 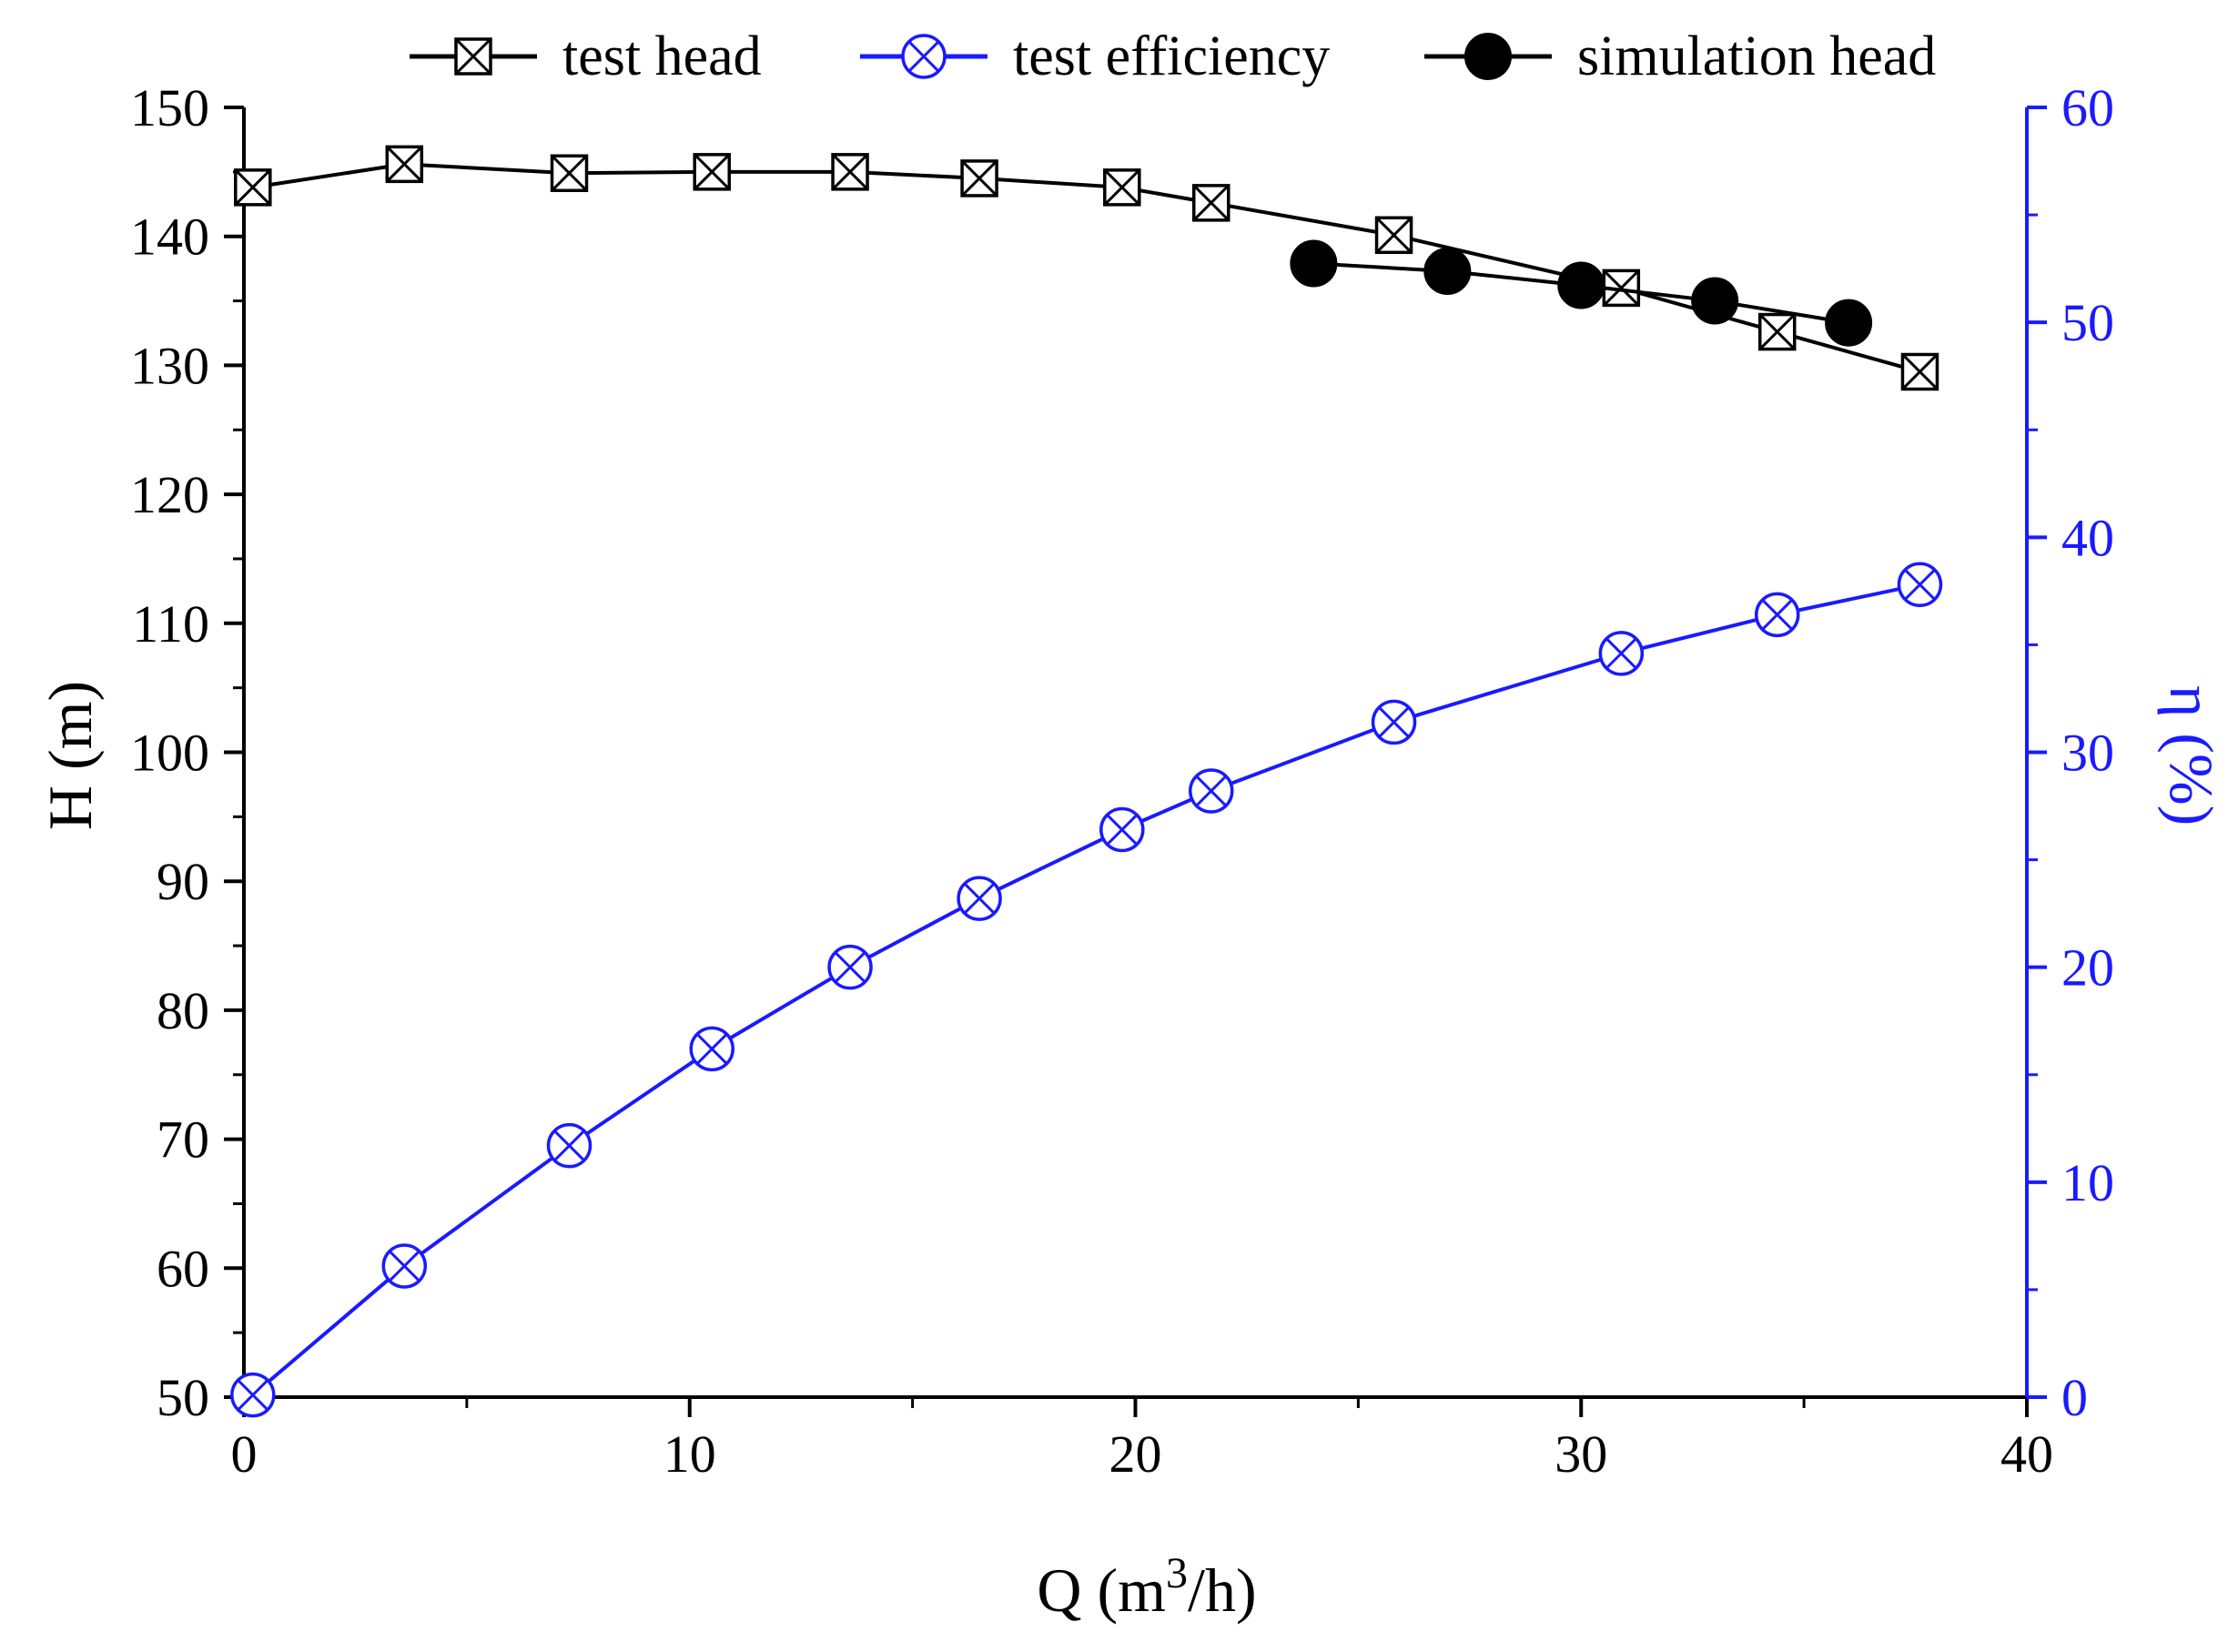 What do you see at coordinates (169, 366) in the screenshot?
I see `y-tick-label: 130` at bounding box center [169, 366].